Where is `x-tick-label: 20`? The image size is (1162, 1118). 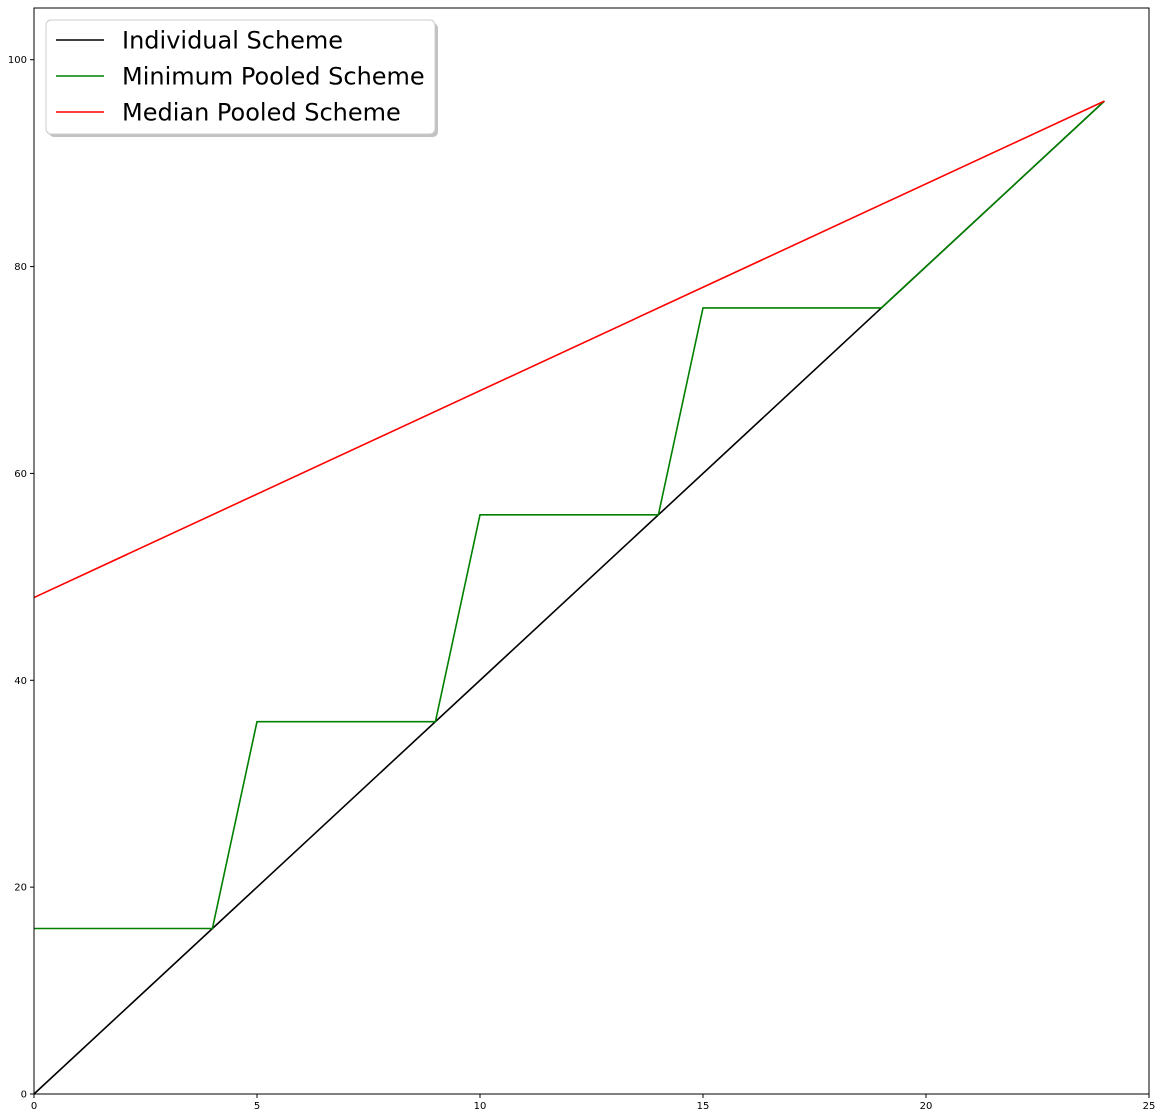 x-tick-label: 20 is located at coordinates (926, 1106).